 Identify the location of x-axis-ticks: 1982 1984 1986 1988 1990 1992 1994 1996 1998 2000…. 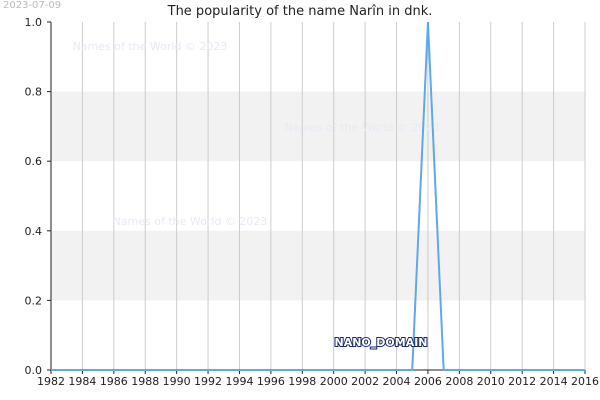
(318, 379).